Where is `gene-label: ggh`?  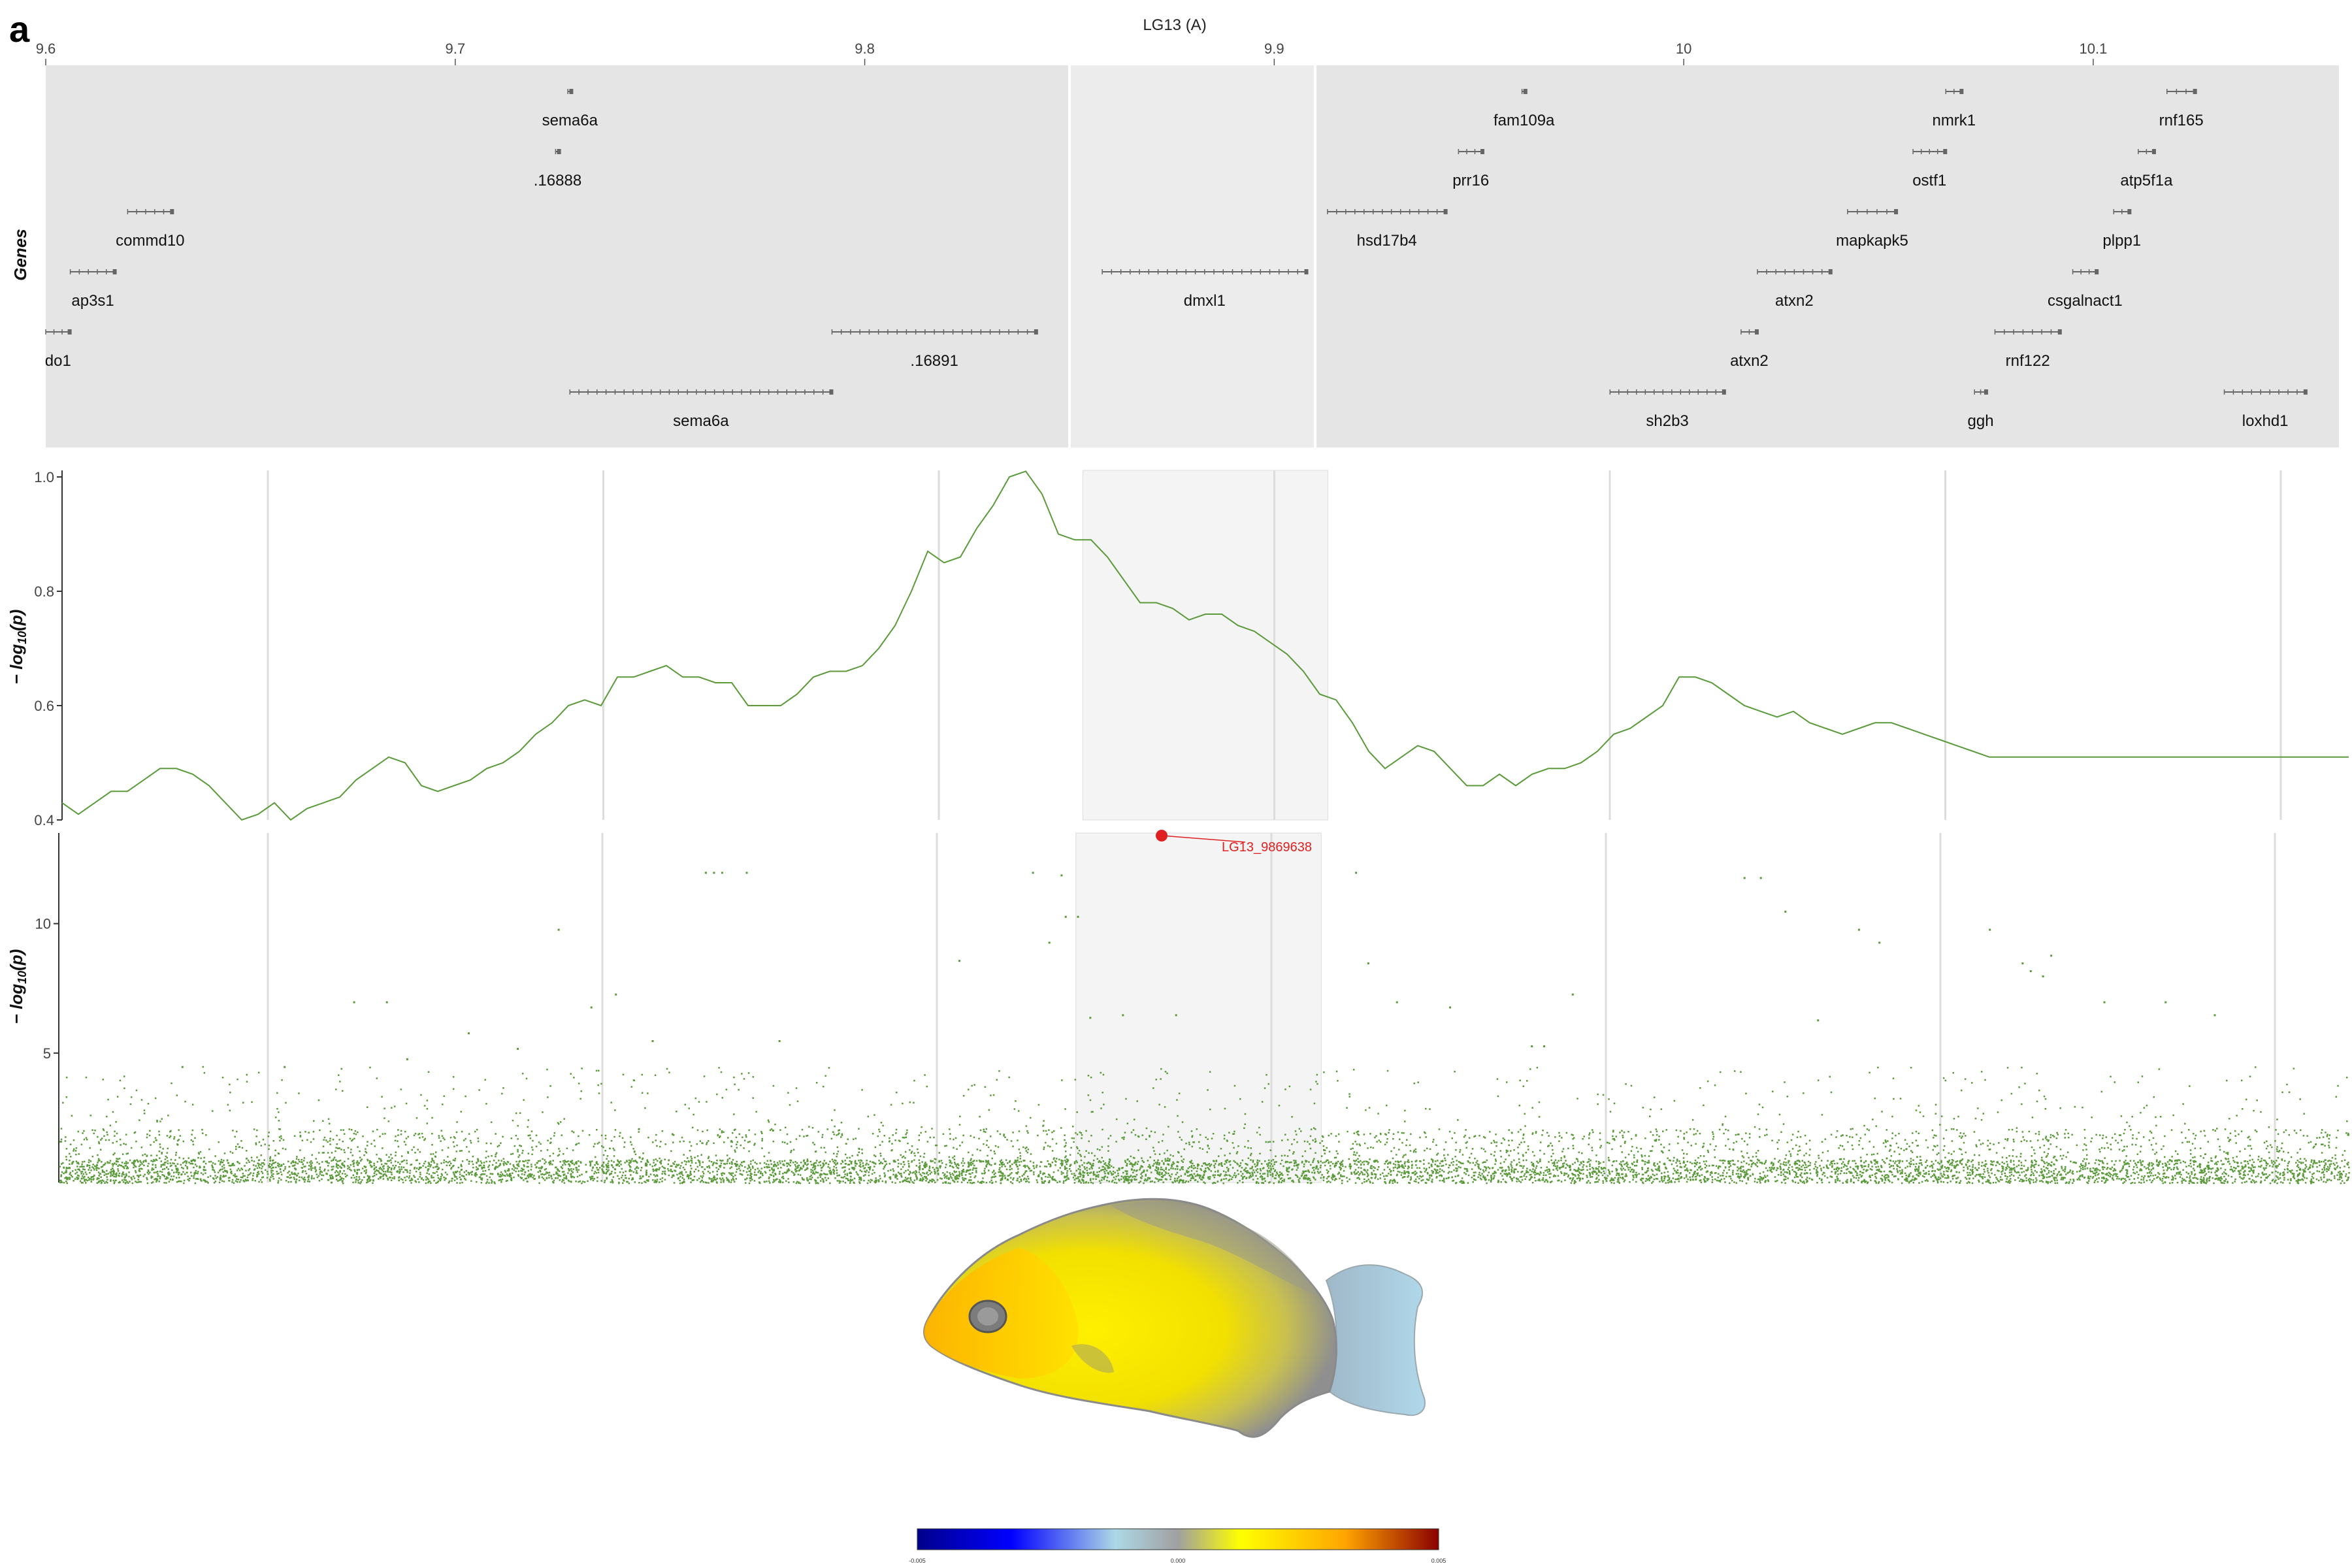
gene-label: ggh is located at coordinates (1981, 421).